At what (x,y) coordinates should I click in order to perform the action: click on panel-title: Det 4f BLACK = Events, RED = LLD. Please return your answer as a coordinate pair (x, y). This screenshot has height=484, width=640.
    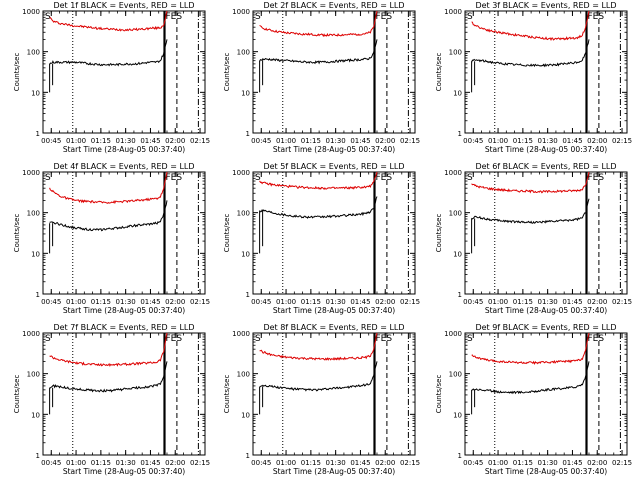
    Looking at the image, I should click on (123, 166).